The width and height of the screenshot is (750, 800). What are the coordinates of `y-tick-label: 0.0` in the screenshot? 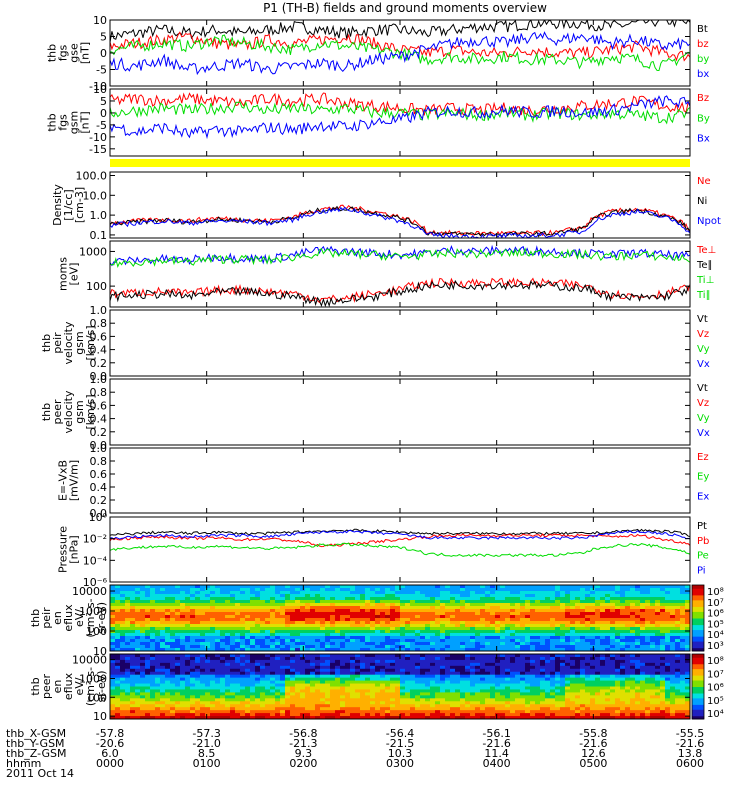 It's located at (99, 376).